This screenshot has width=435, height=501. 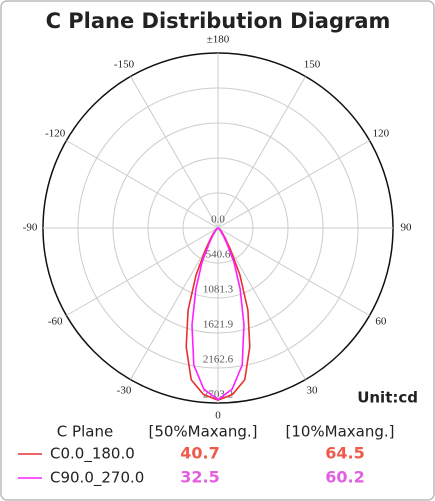 I want to click on legend-label: C0.0_180.0, so click(x=92, y=454).